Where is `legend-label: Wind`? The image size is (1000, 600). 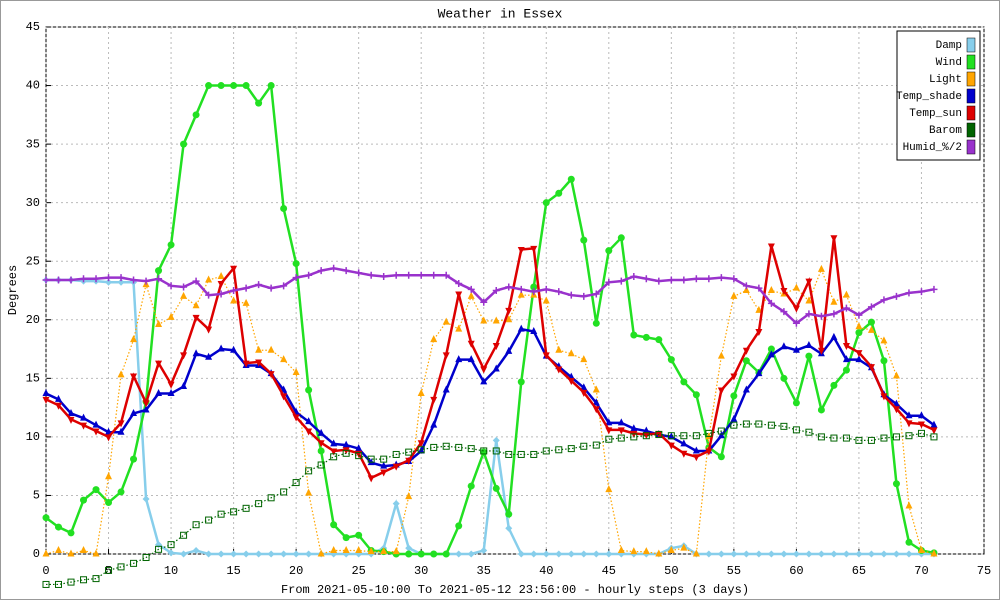
legend-label: Wind is located at coordinates (949, 63).